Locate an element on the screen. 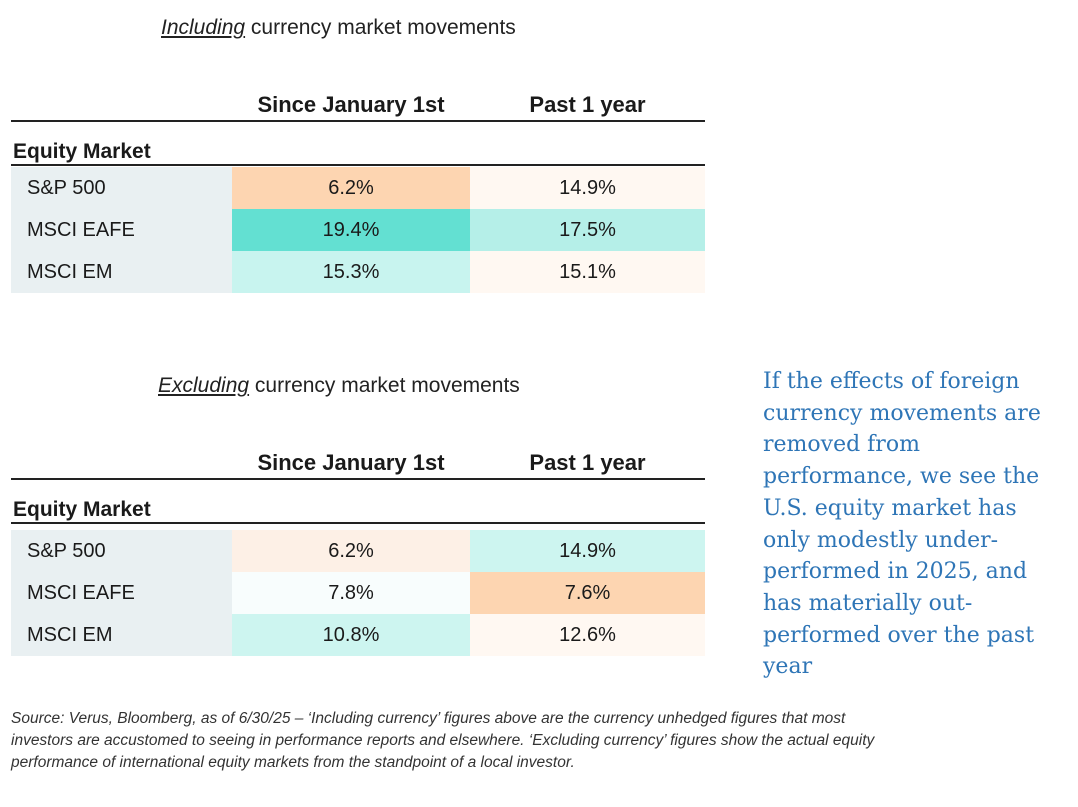 The image size is (1078, 807). since-jan-value: 15.3% is located at coordinates (351, 272).